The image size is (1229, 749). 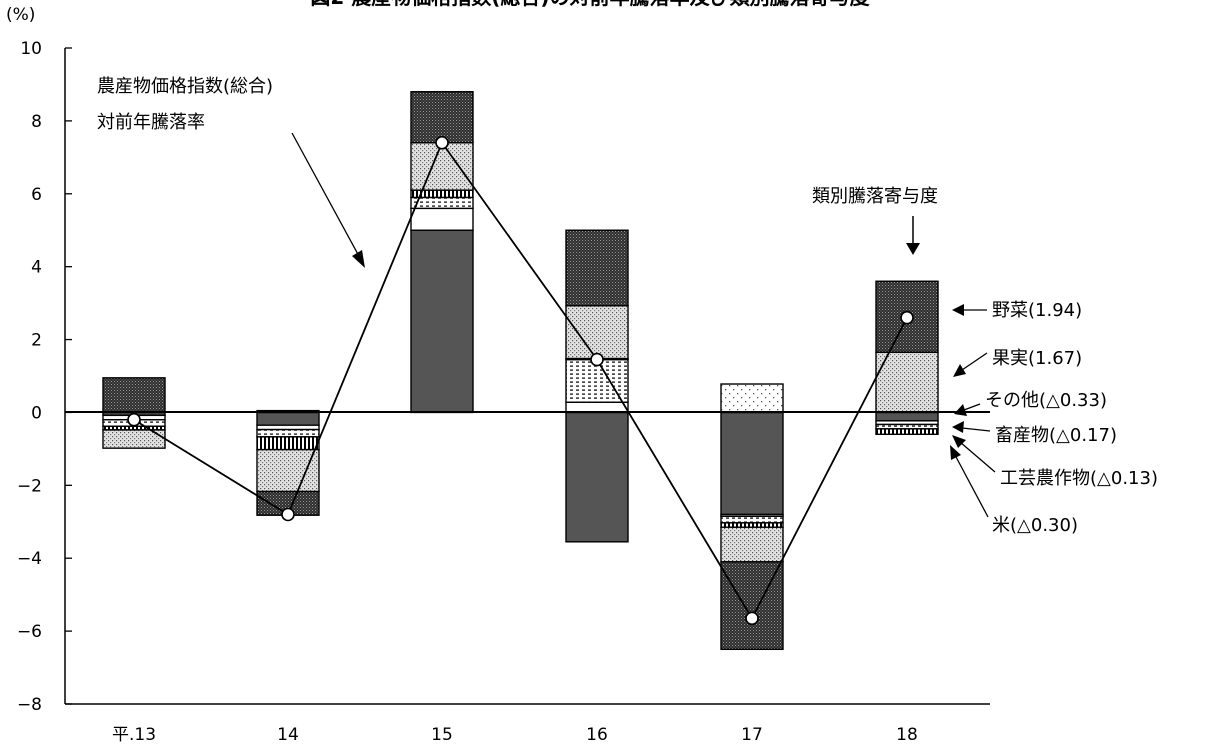 What do you see at coordinates (752, 735) in the screenshot?
I see `x-tick-label: 17` at bounding box center [752, 735].